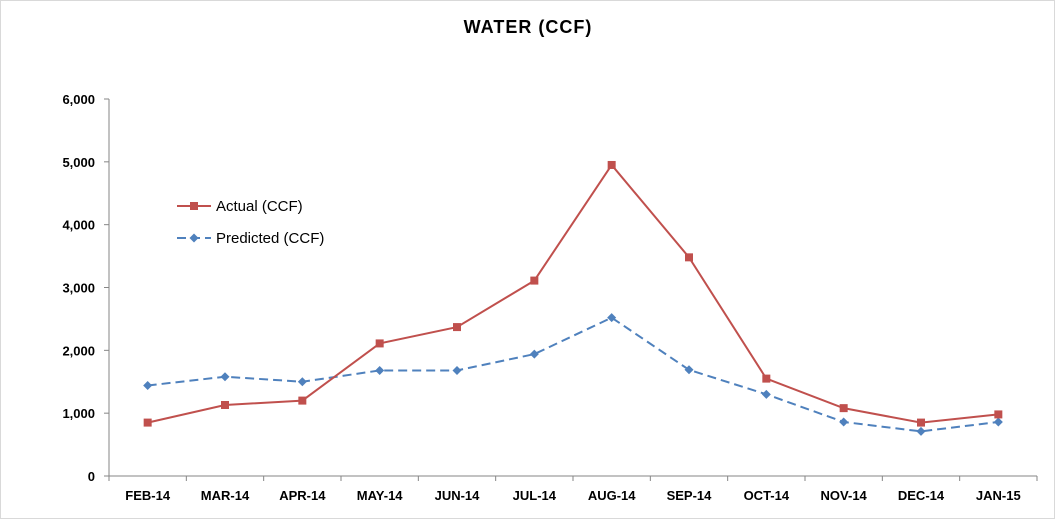 This screenshot has height=519, width=1055. I want to click on legend: Actual (CCF) Predicted (CCF), so click(250, 222).